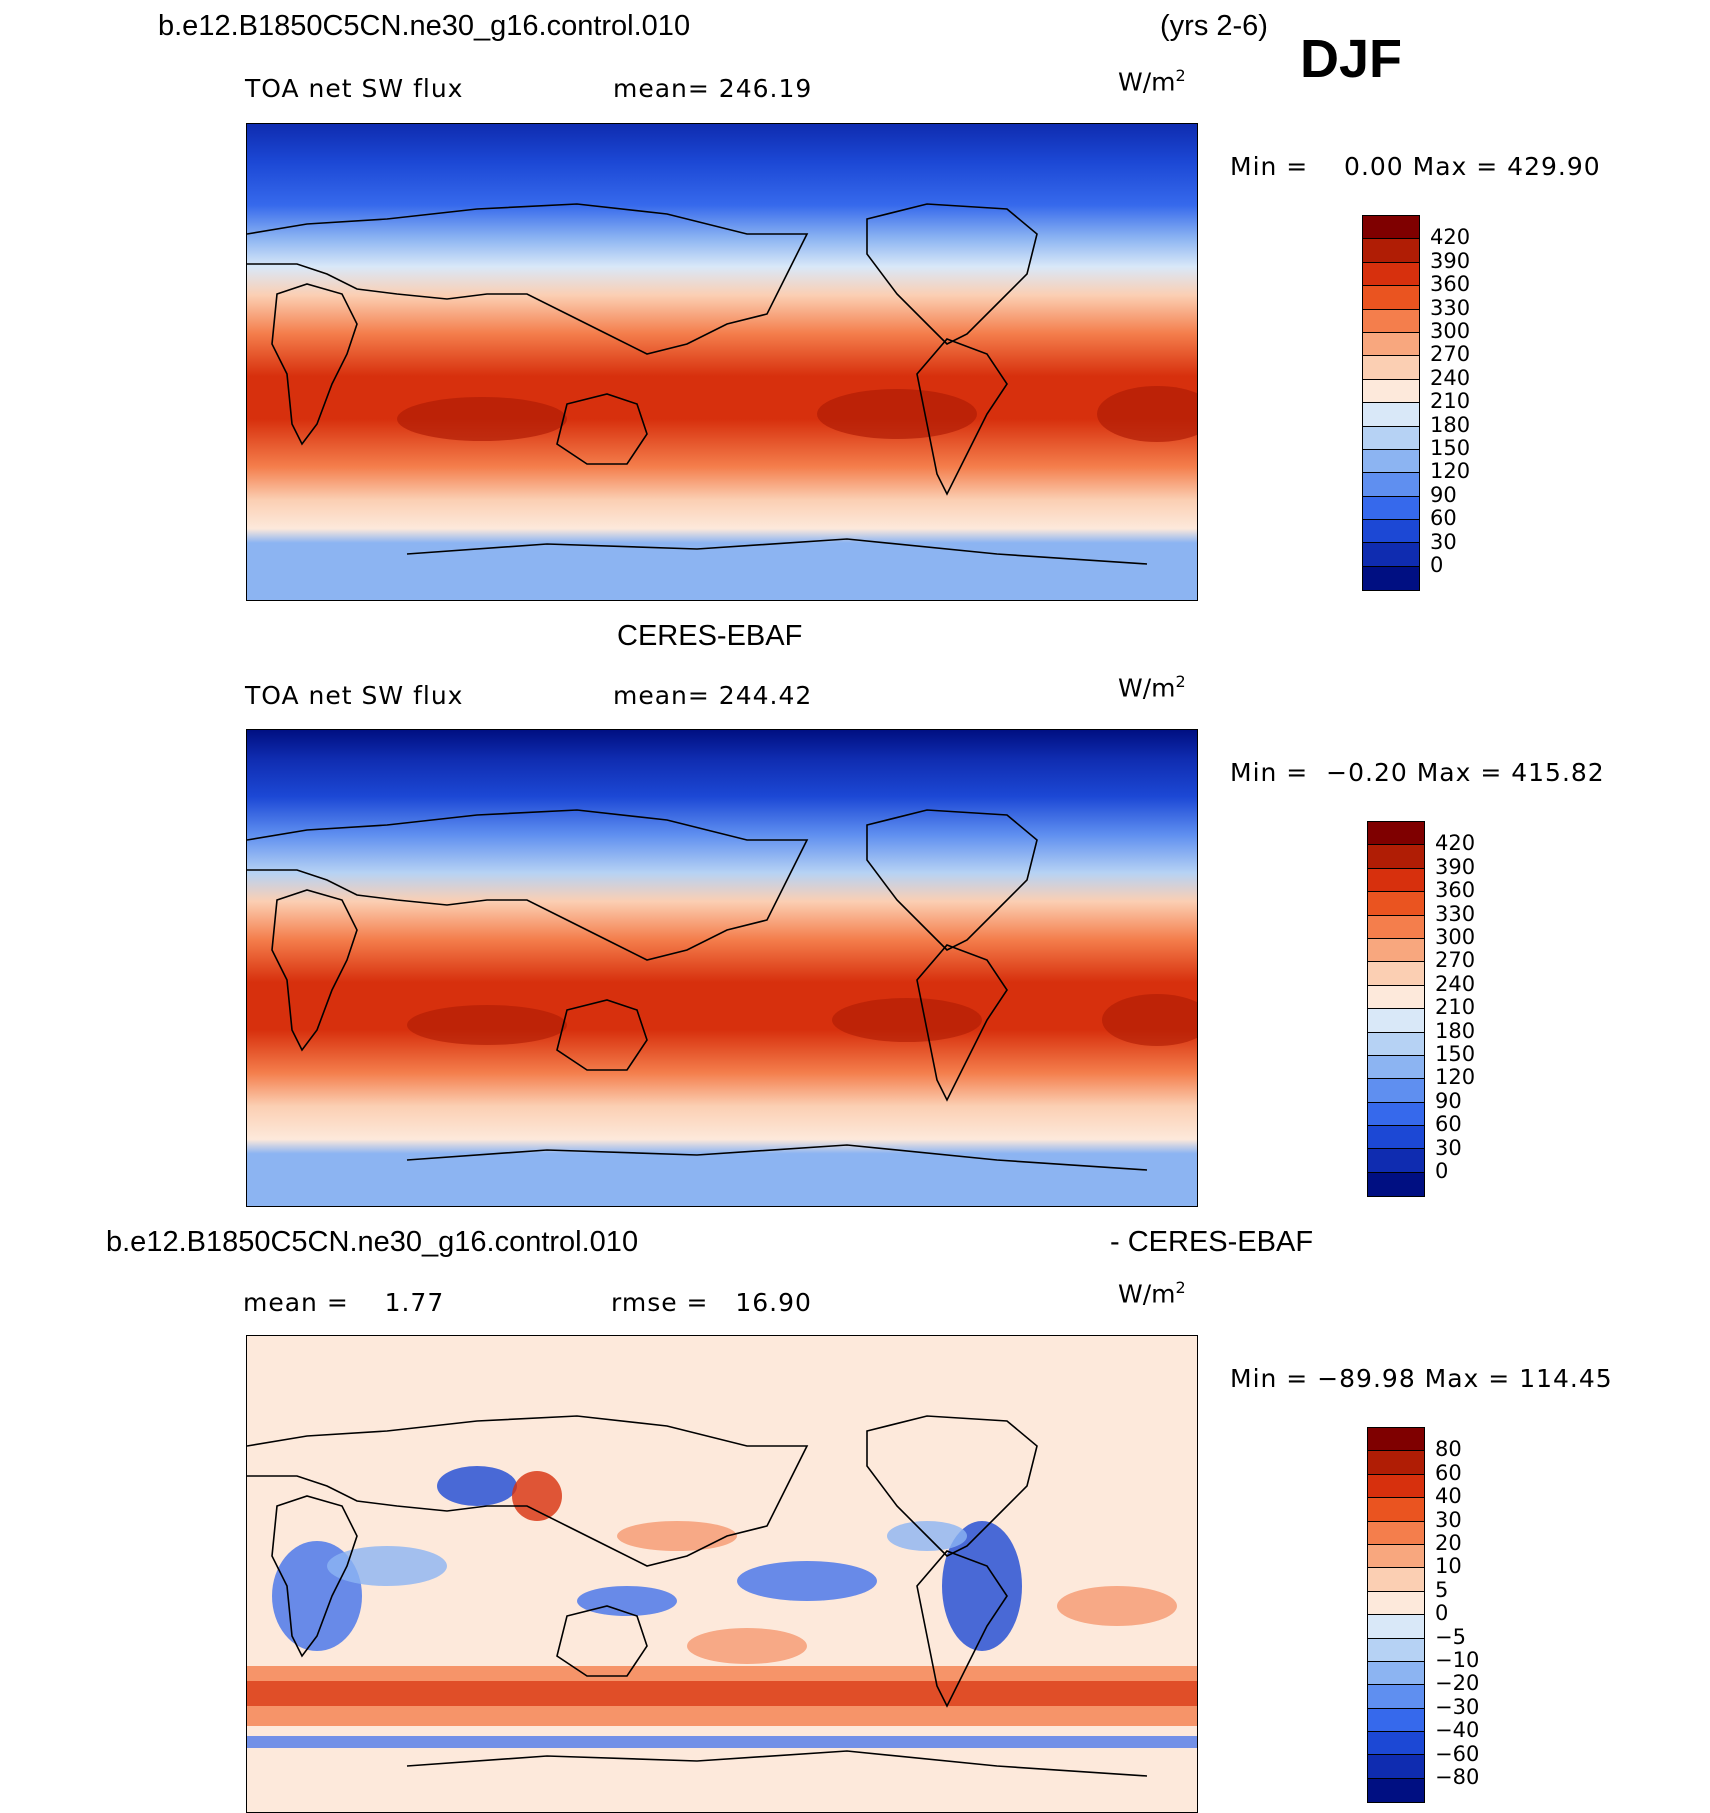 This screenshot has width=1710, height=1813. Describe the element at coordinates (344, 1302) in the screenshot. I see `panel3-mean: mean = 1.77` at that location.